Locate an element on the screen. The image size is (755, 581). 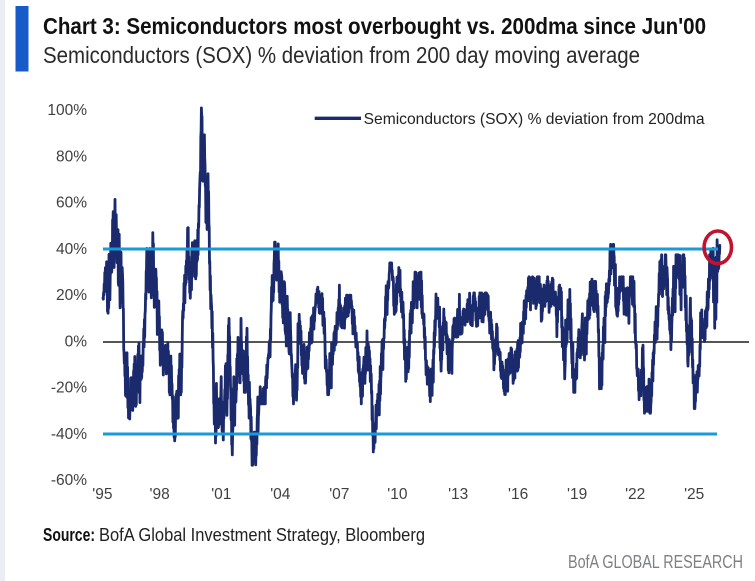
svg-text: '10 is located at coordinates (397, 494).